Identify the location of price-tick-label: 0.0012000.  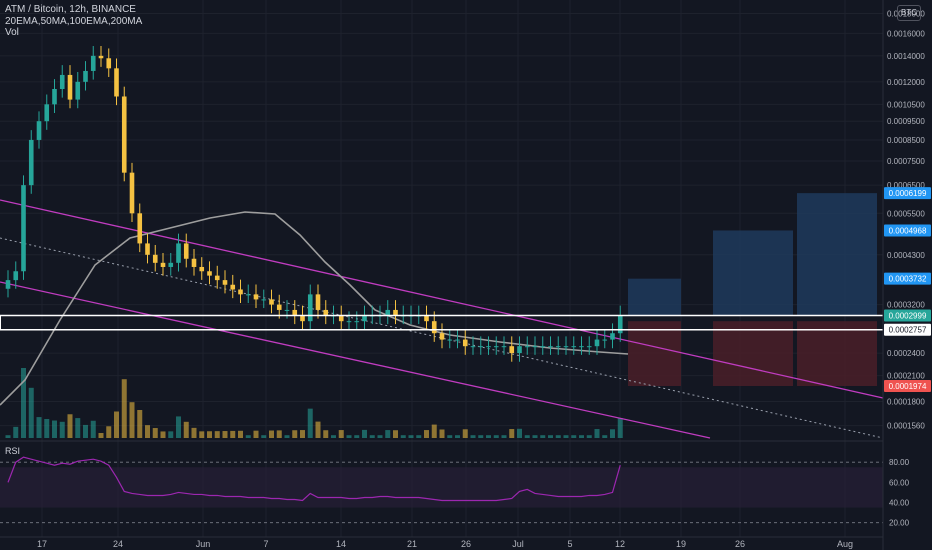
(906, 82).